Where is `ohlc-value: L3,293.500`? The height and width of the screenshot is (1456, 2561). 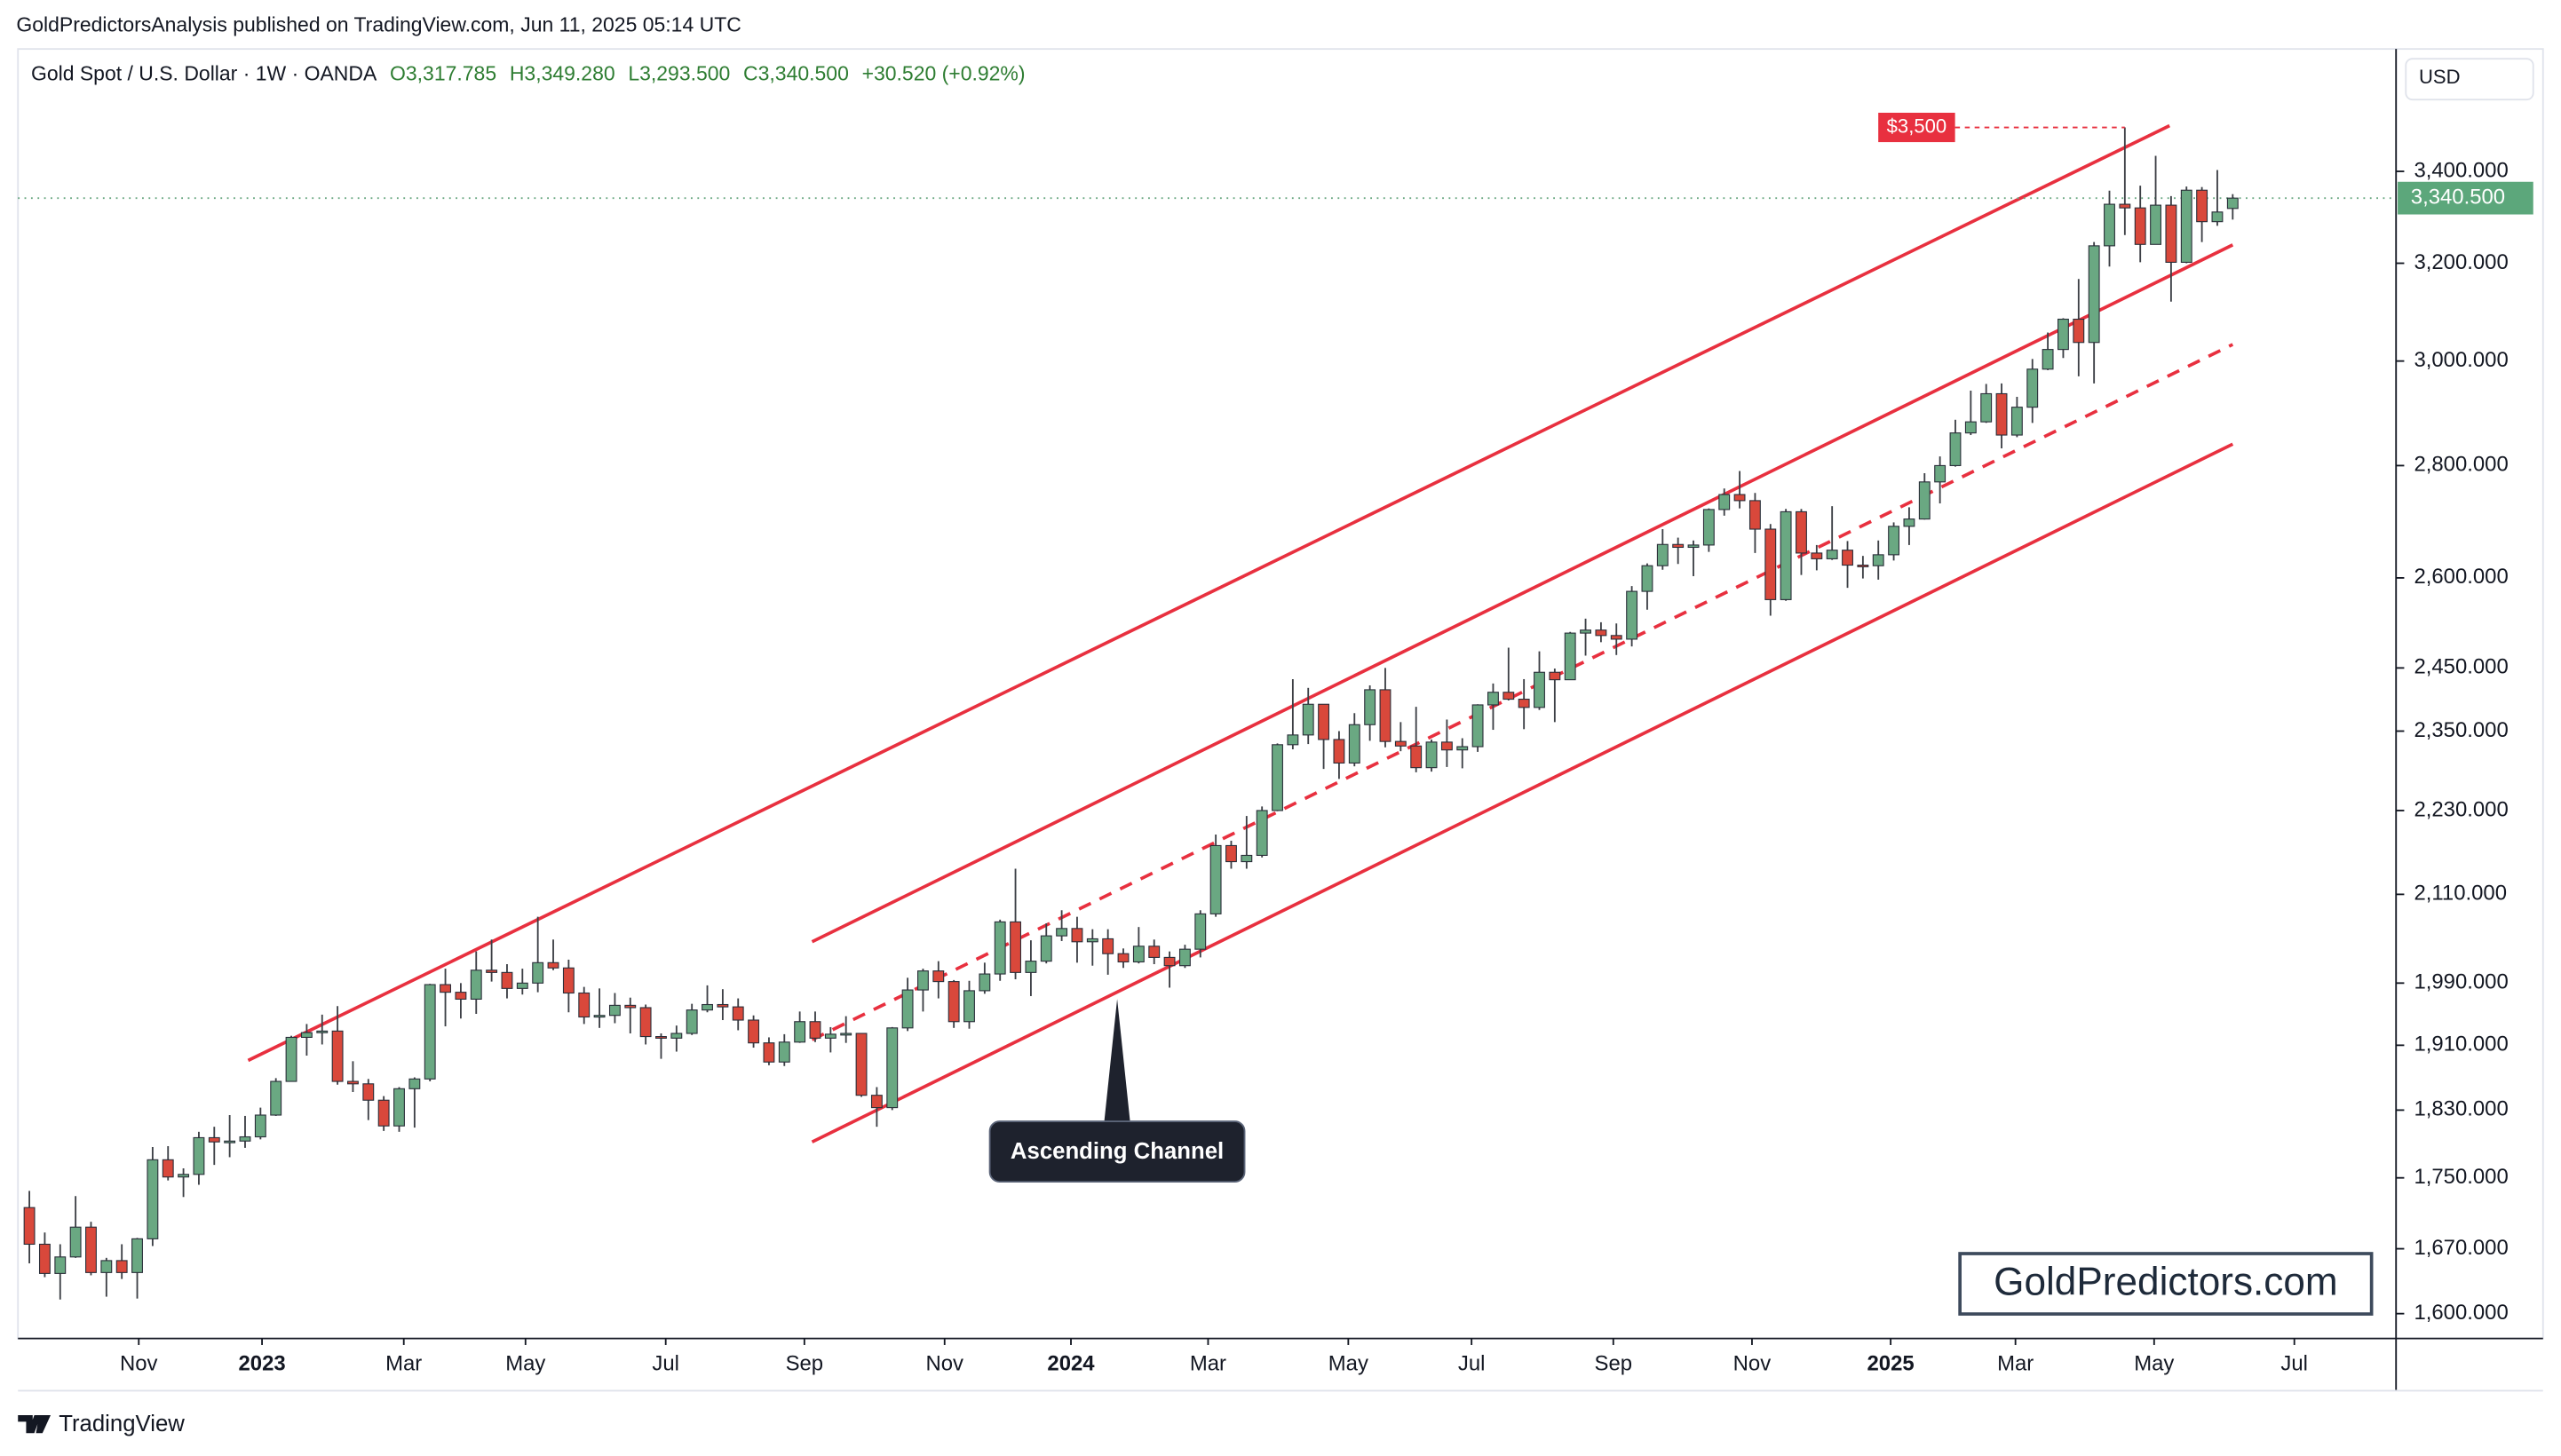 ohlc-value: L3,293.500 is located at coordinates (679, 73).